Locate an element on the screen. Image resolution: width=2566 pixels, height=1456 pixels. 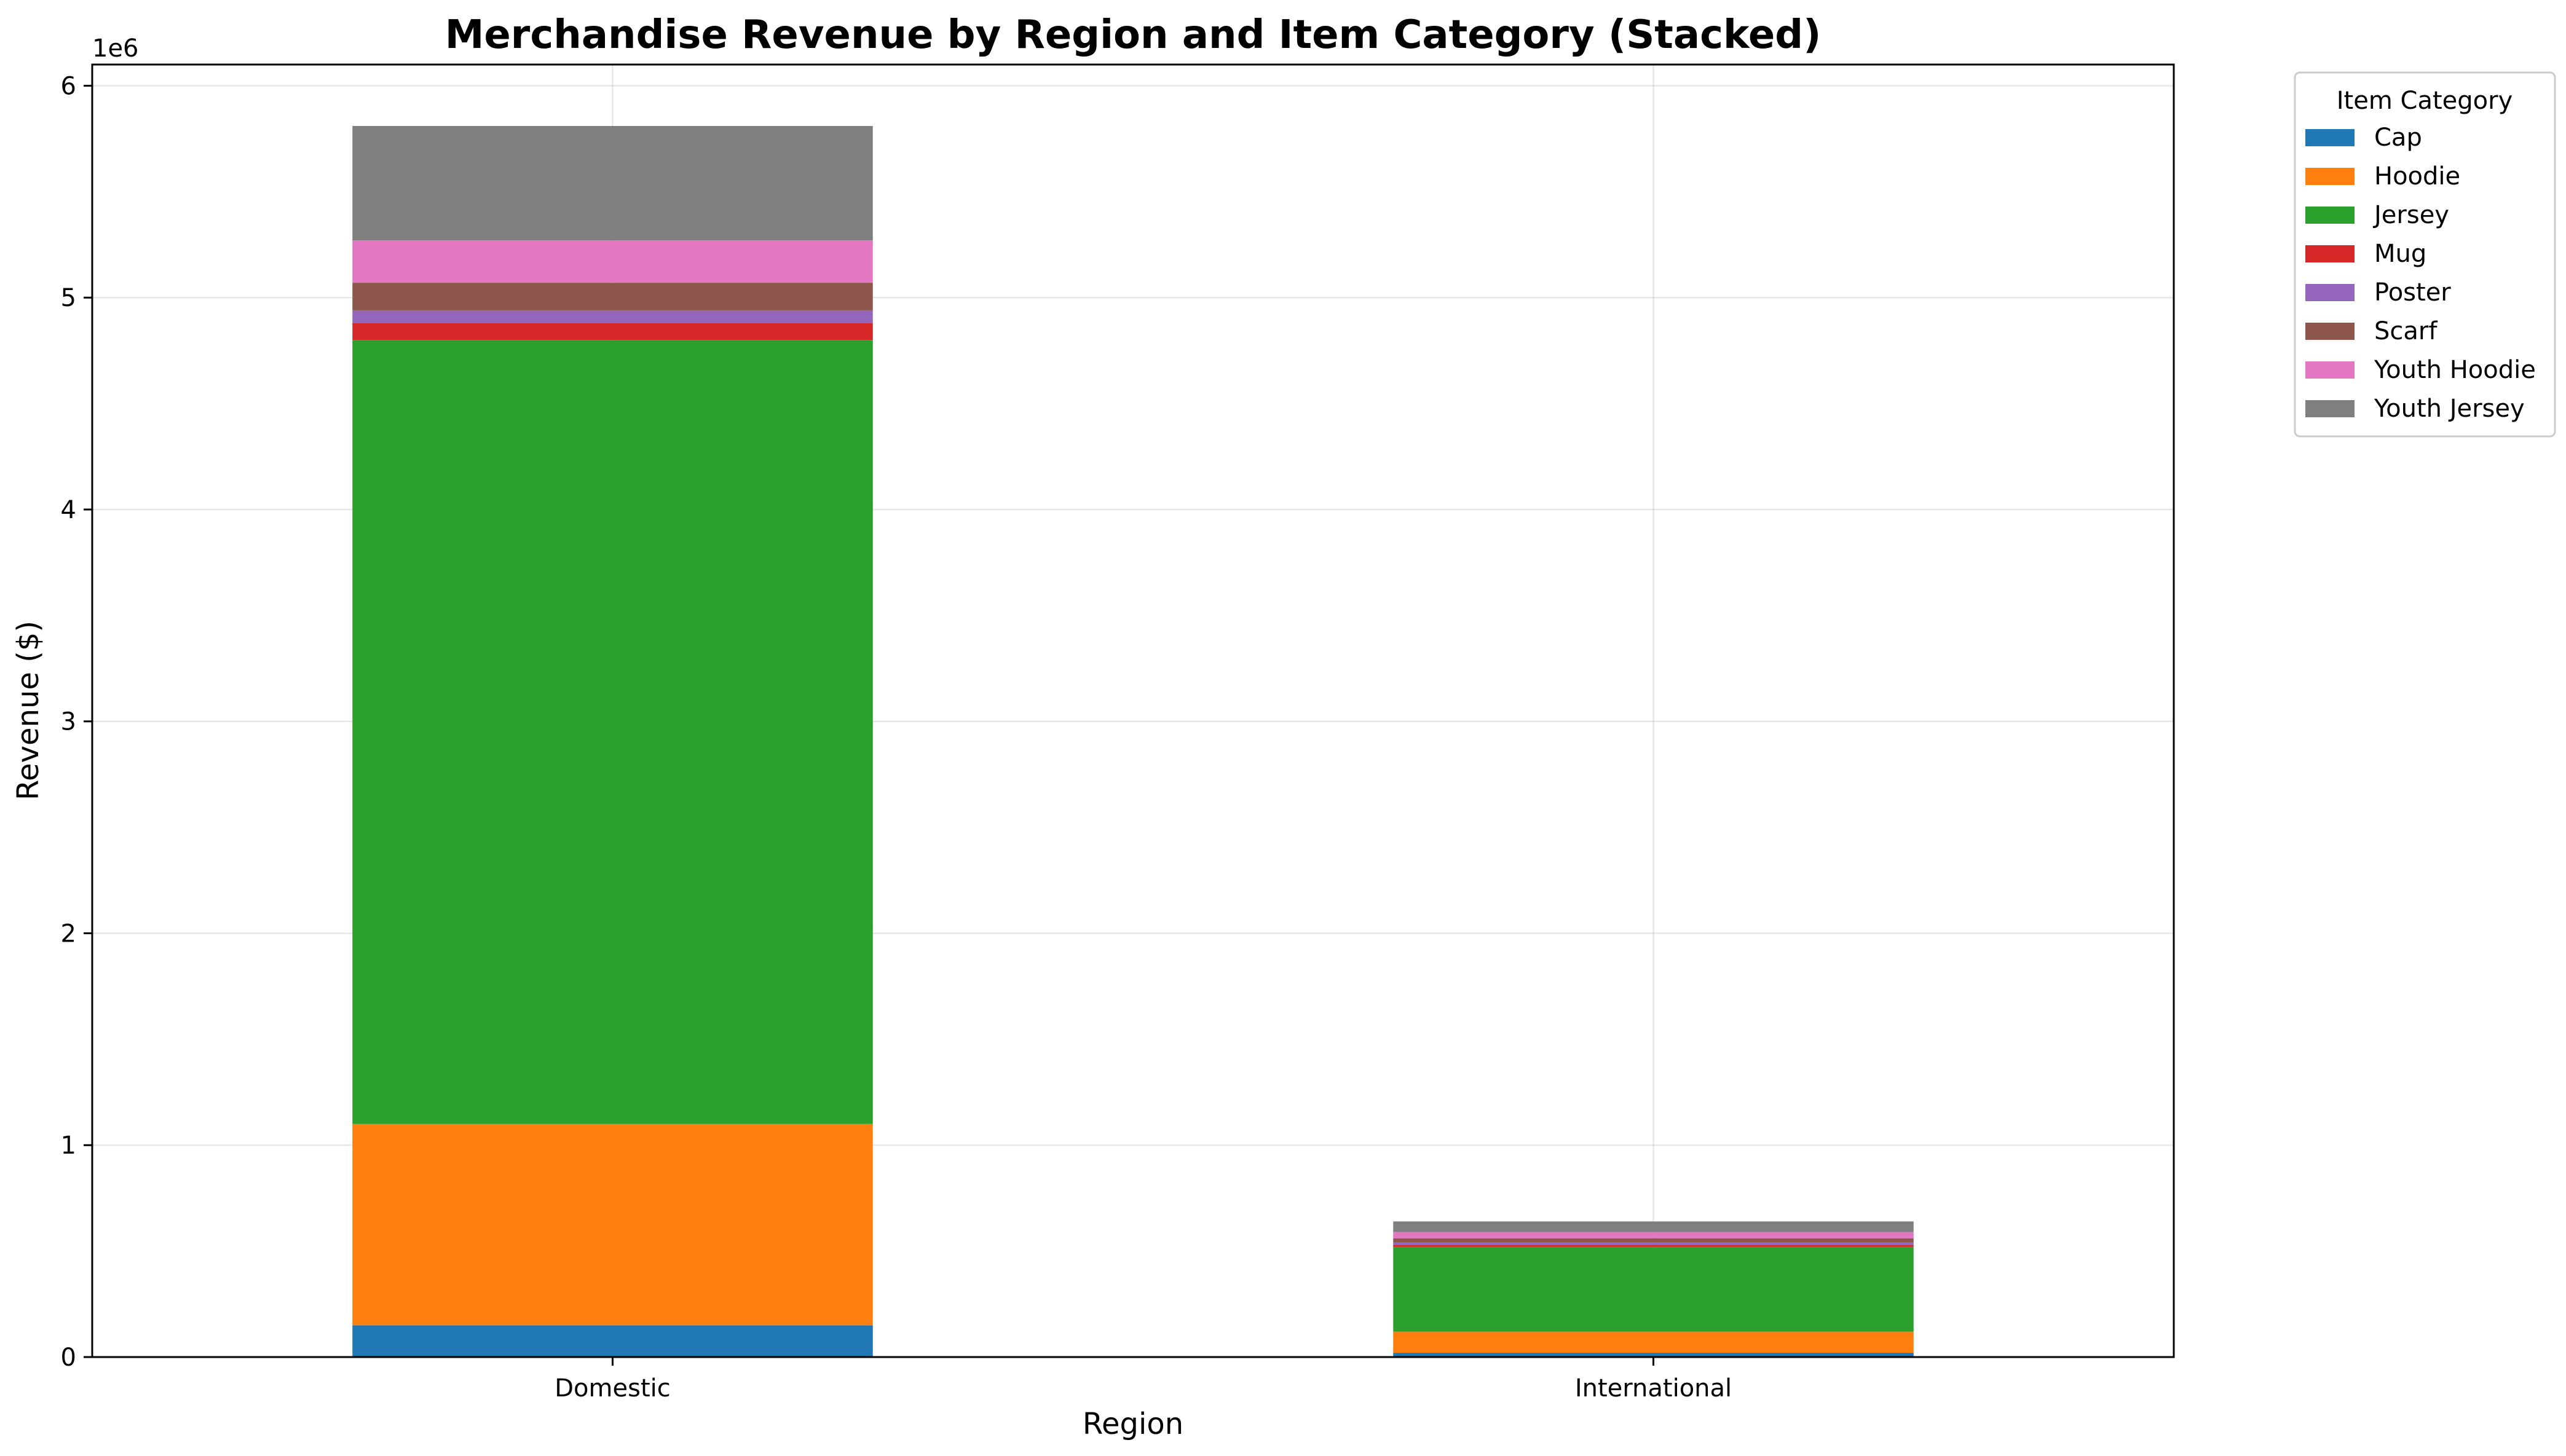
bar-domestic-cap is located at coordinates (612, 1341).